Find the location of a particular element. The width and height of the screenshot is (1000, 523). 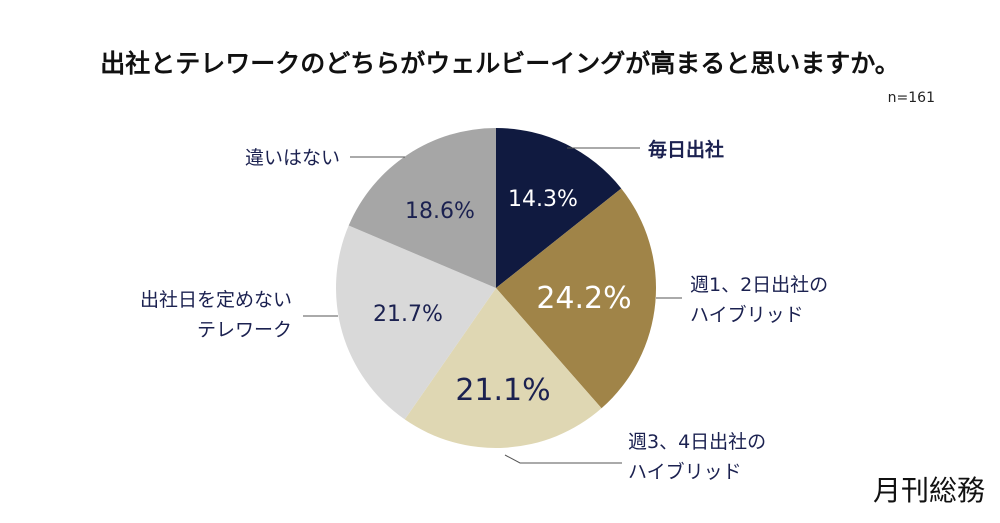

slice-value-label: 24.2% is located at coordinates (583, 298).